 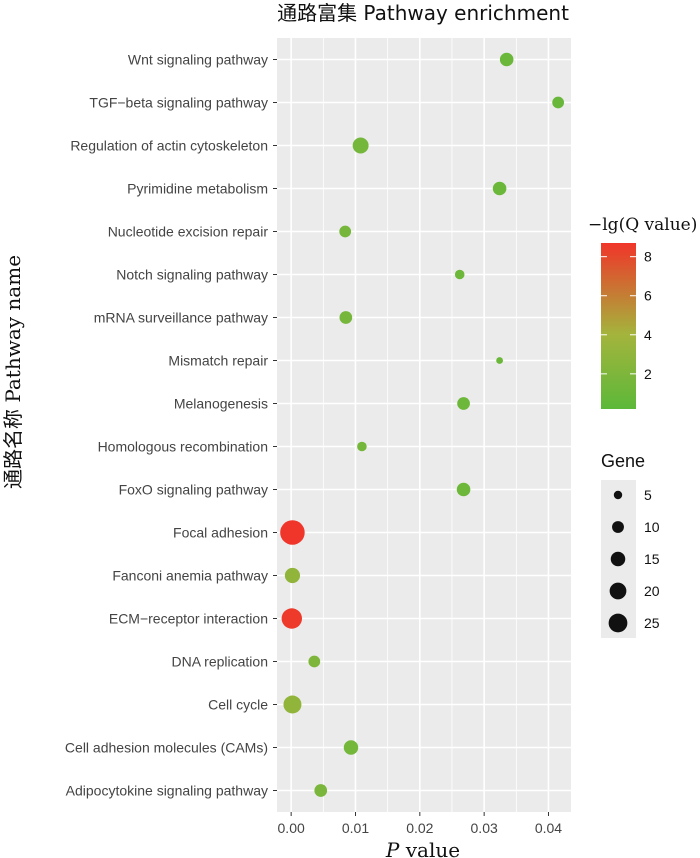 I want to click on color-bar-tick-label: 8, so click(x=648, y=257).